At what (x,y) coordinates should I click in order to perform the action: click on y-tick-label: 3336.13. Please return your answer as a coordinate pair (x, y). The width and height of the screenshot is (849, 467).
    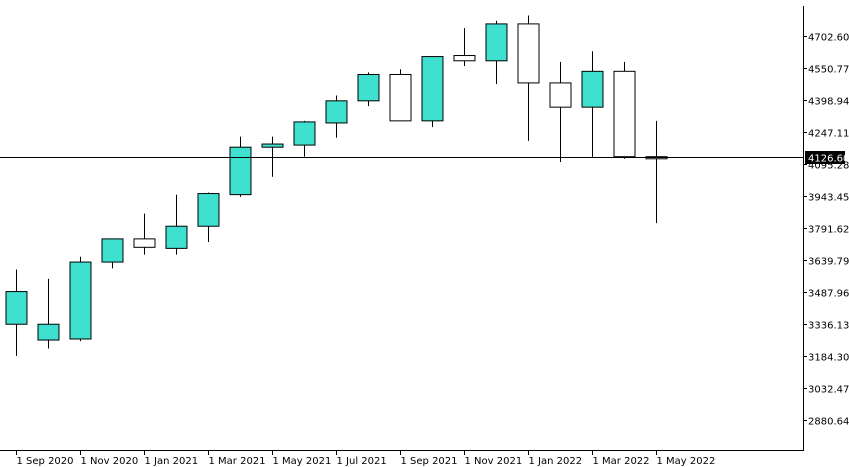
    Looking at the image, I should click on (828, 326).